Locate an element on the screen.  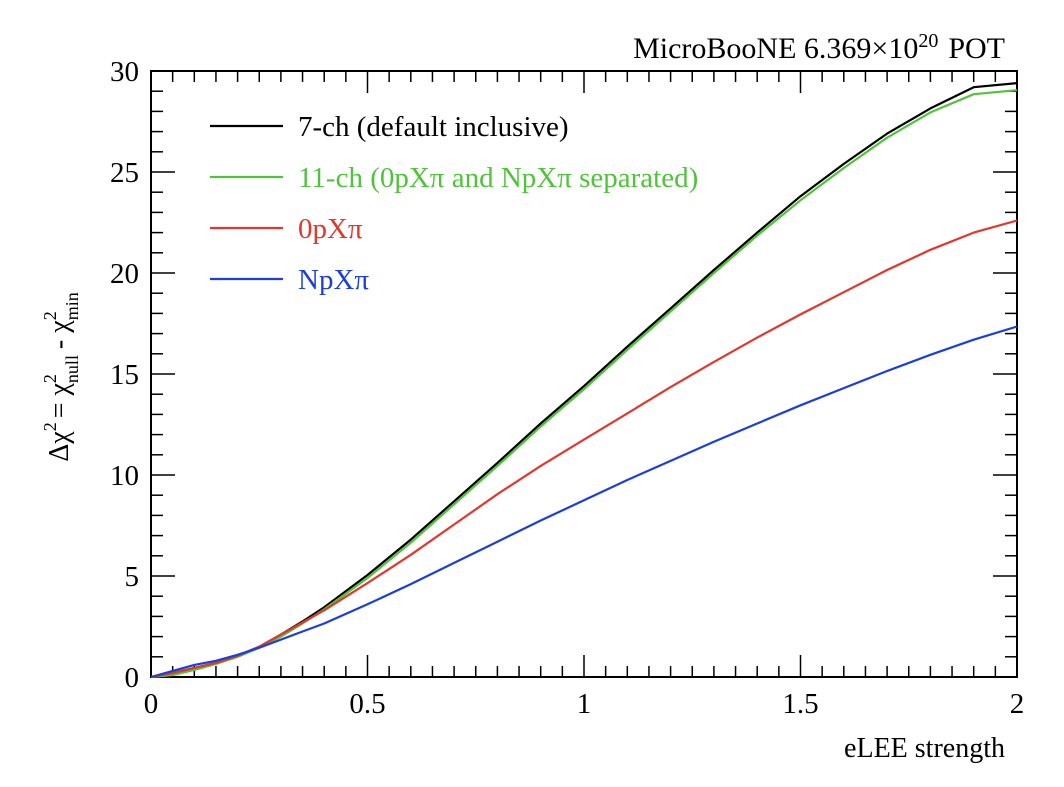
y-tick-label: 5 is located at coordinates (132, 577).